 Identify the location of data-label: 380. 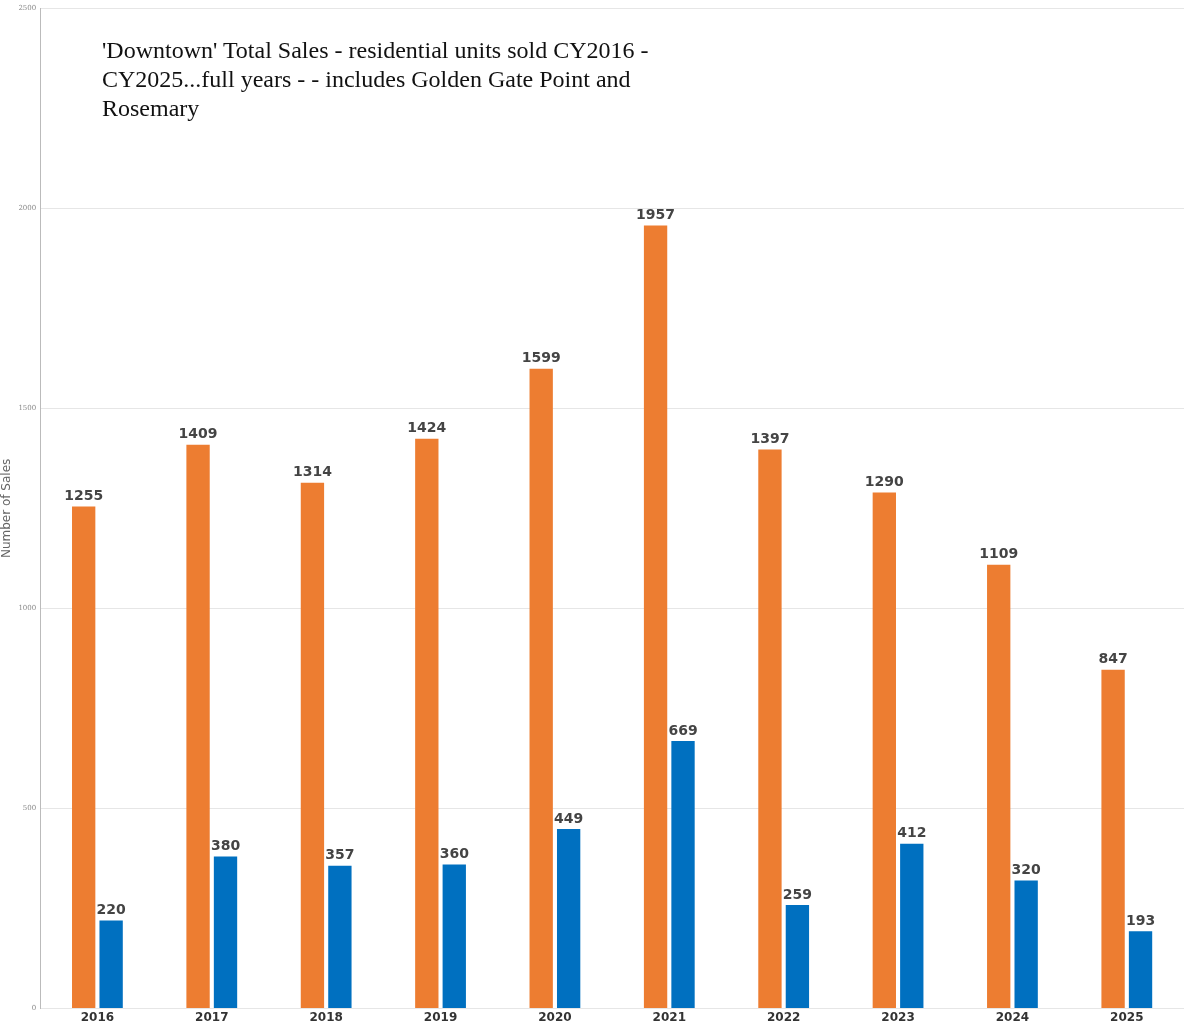
(225, 845).